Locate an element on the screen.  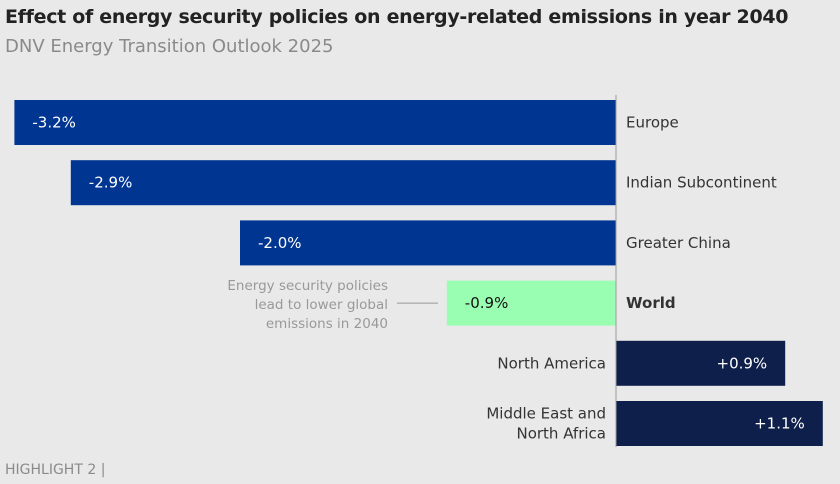
bar-middle-east-and-north-africa is located at coordinates (719, 423).